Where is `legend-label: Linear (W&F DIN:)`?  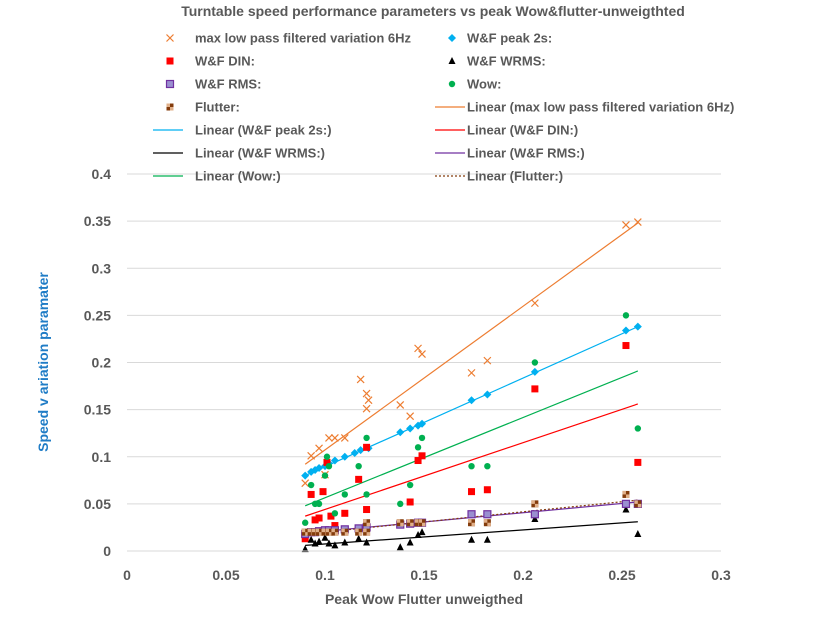
legend-label: Linear (W&F DIN:) is located at coordinates (522, 130).